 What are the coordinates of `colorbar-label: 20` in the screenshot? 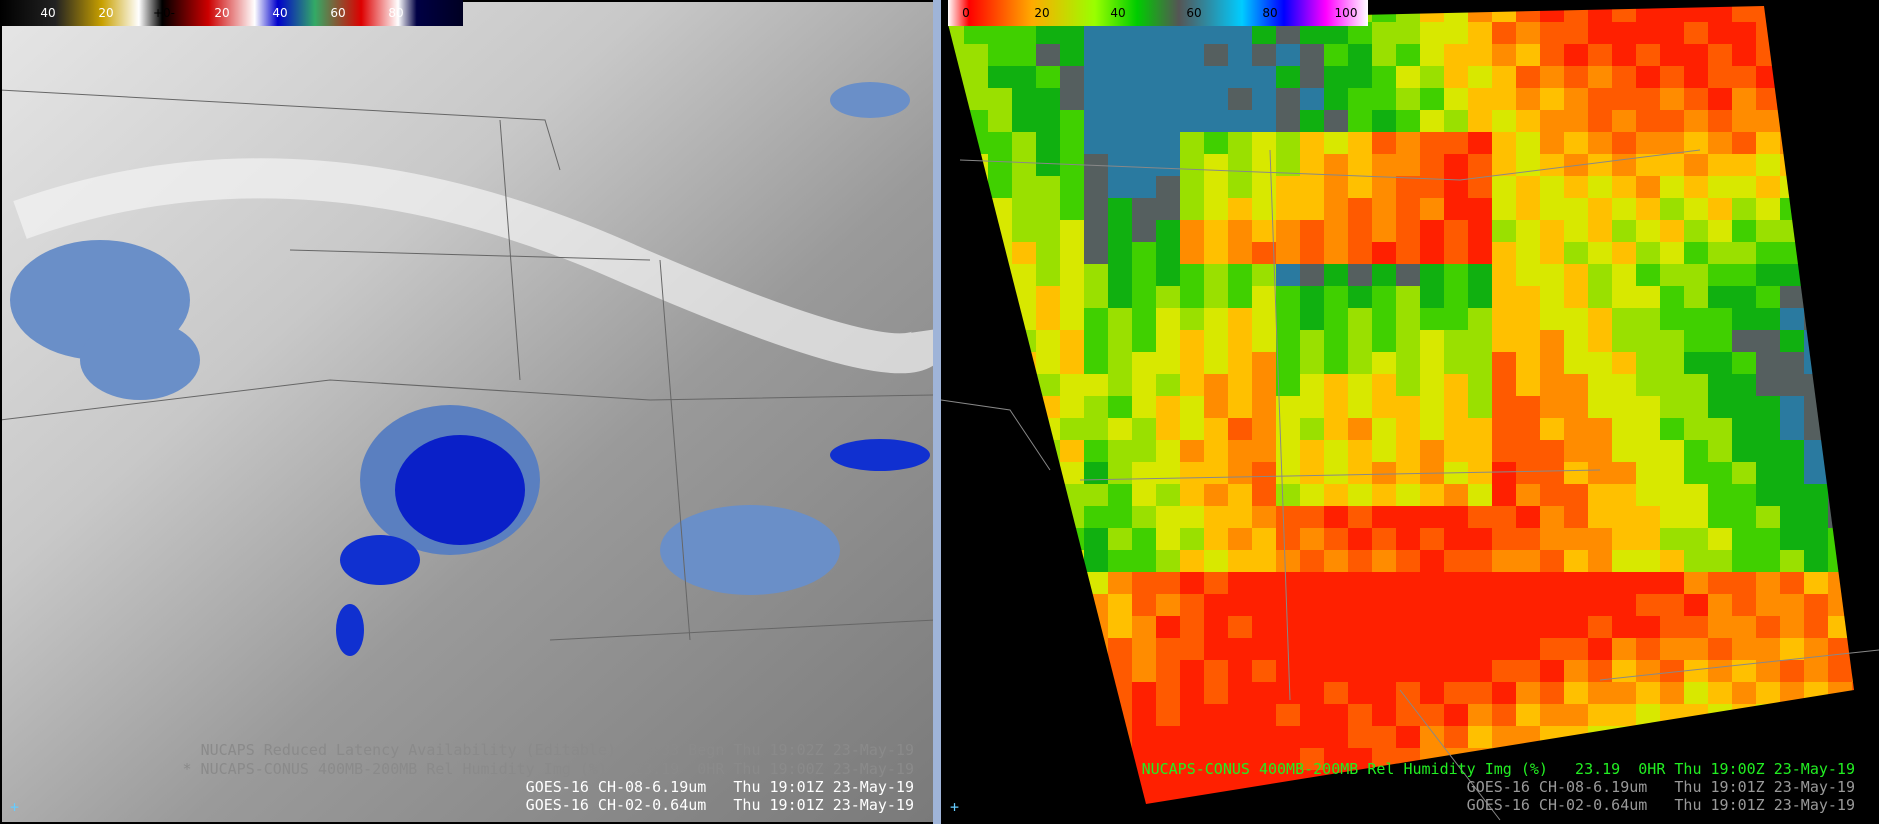 It's located at (1041, 13).